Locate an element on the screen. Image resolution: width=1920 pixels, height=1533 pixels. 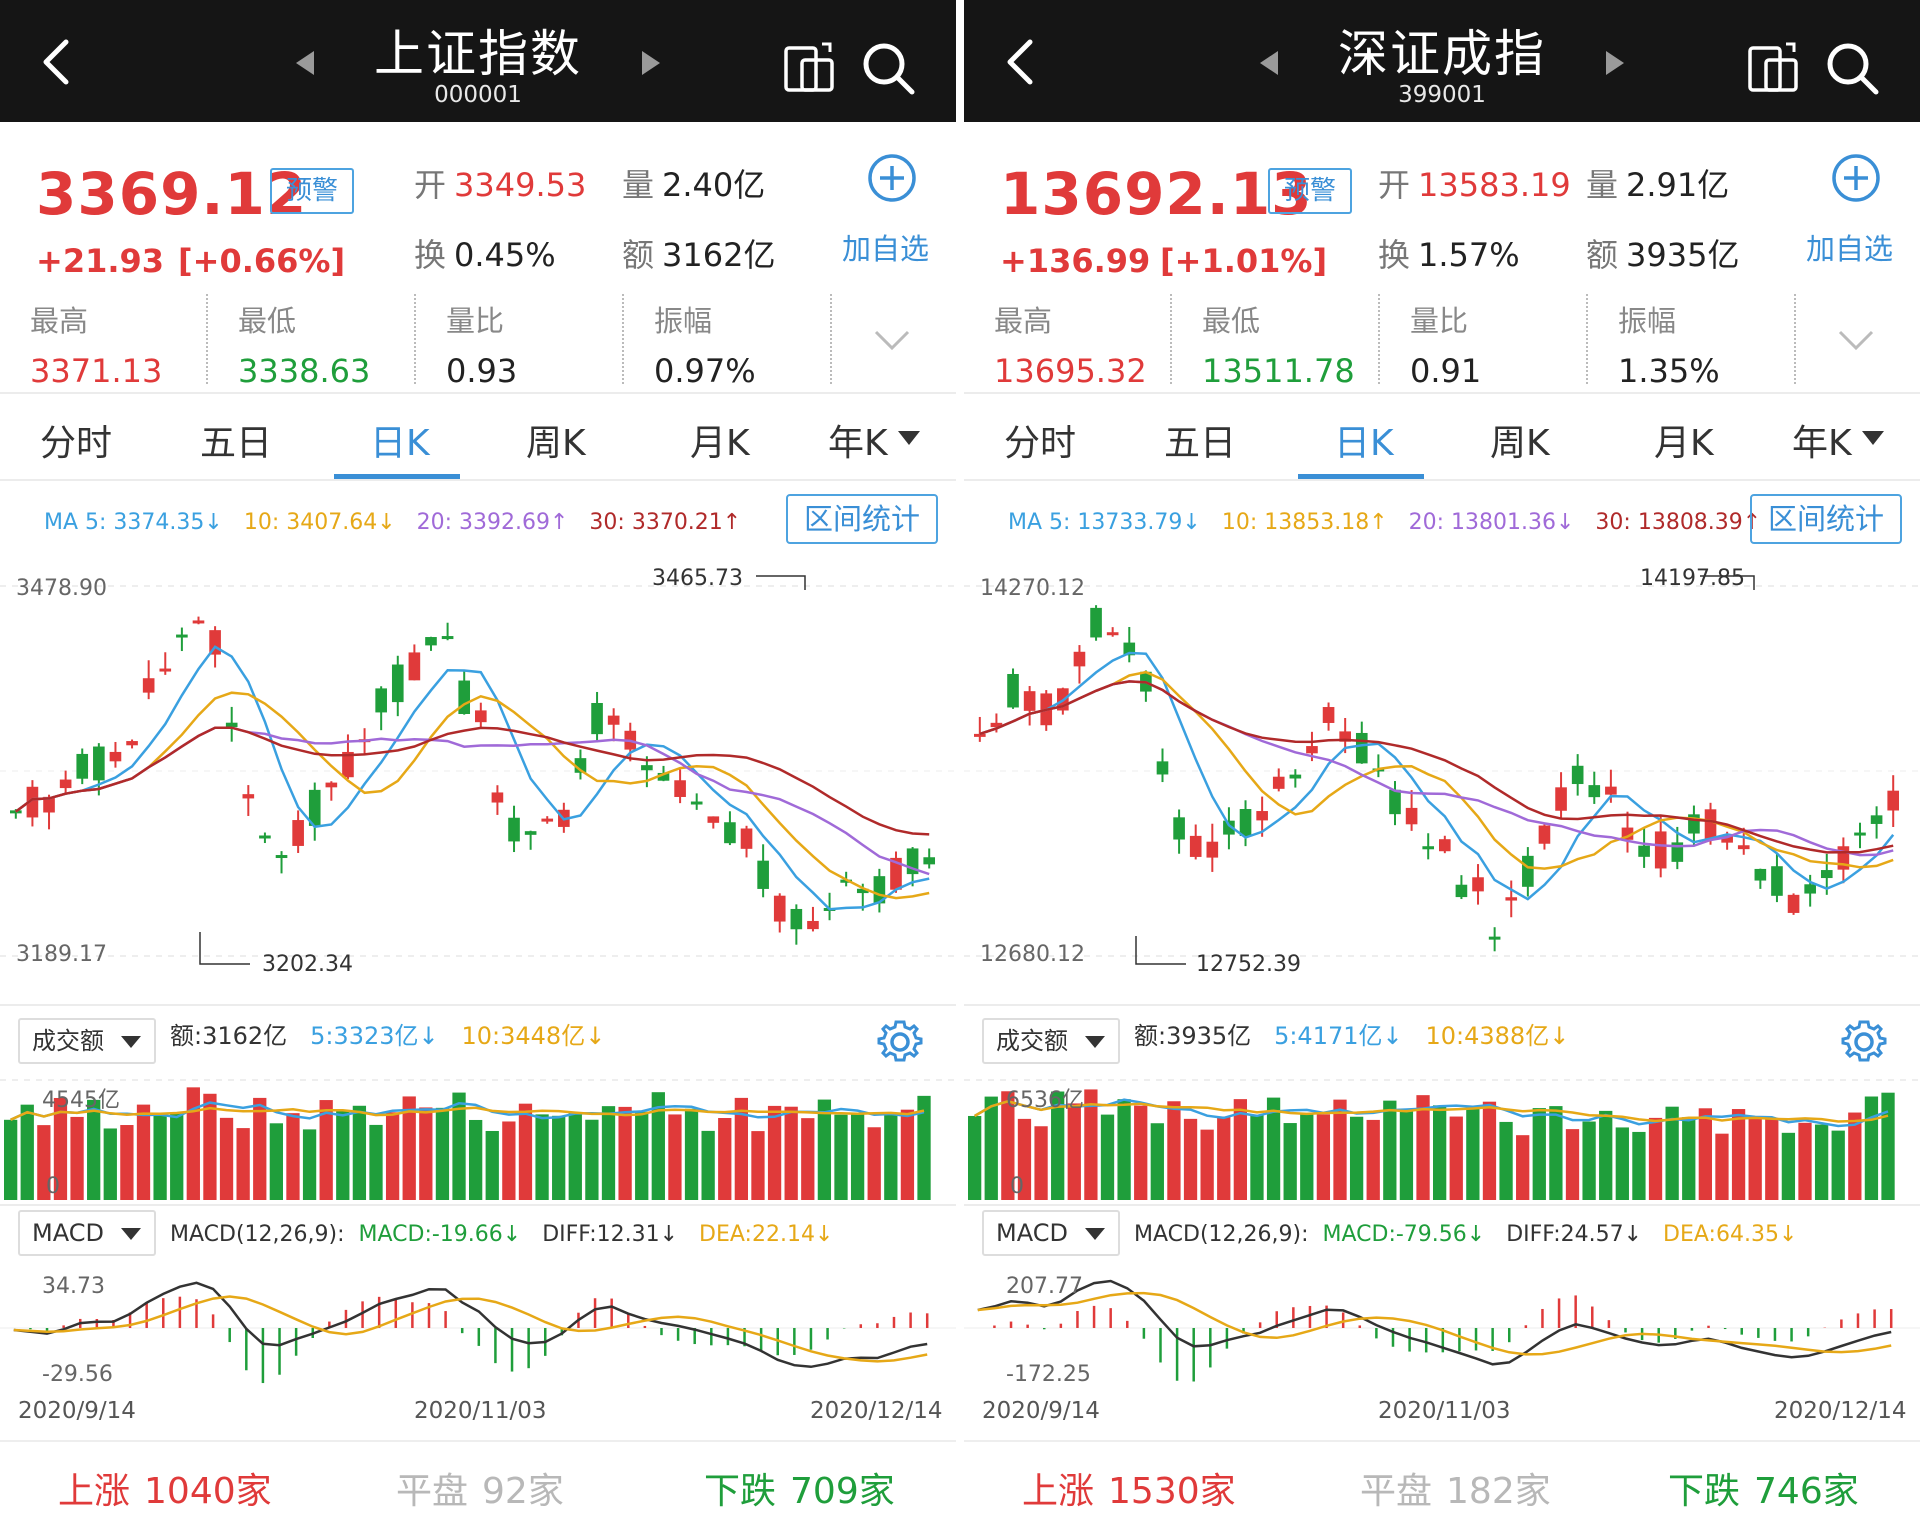
dea-line is located at coordinates (1434, 1323).